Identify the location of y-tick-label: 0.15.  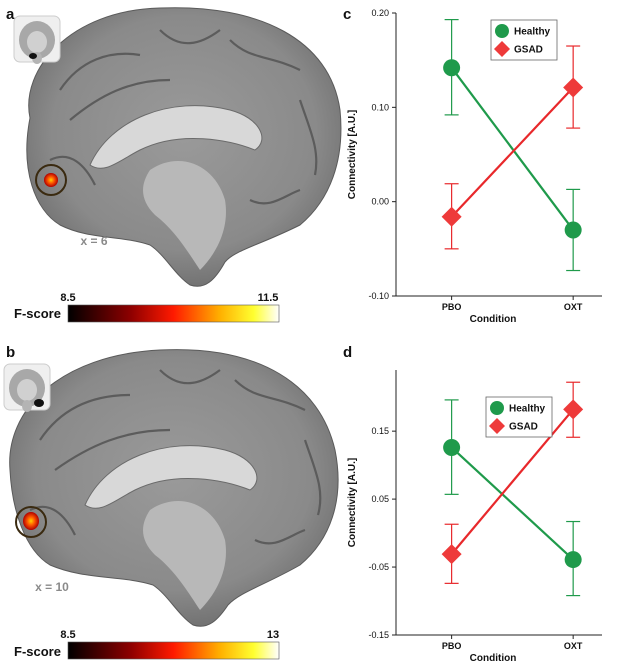
(380, 431).